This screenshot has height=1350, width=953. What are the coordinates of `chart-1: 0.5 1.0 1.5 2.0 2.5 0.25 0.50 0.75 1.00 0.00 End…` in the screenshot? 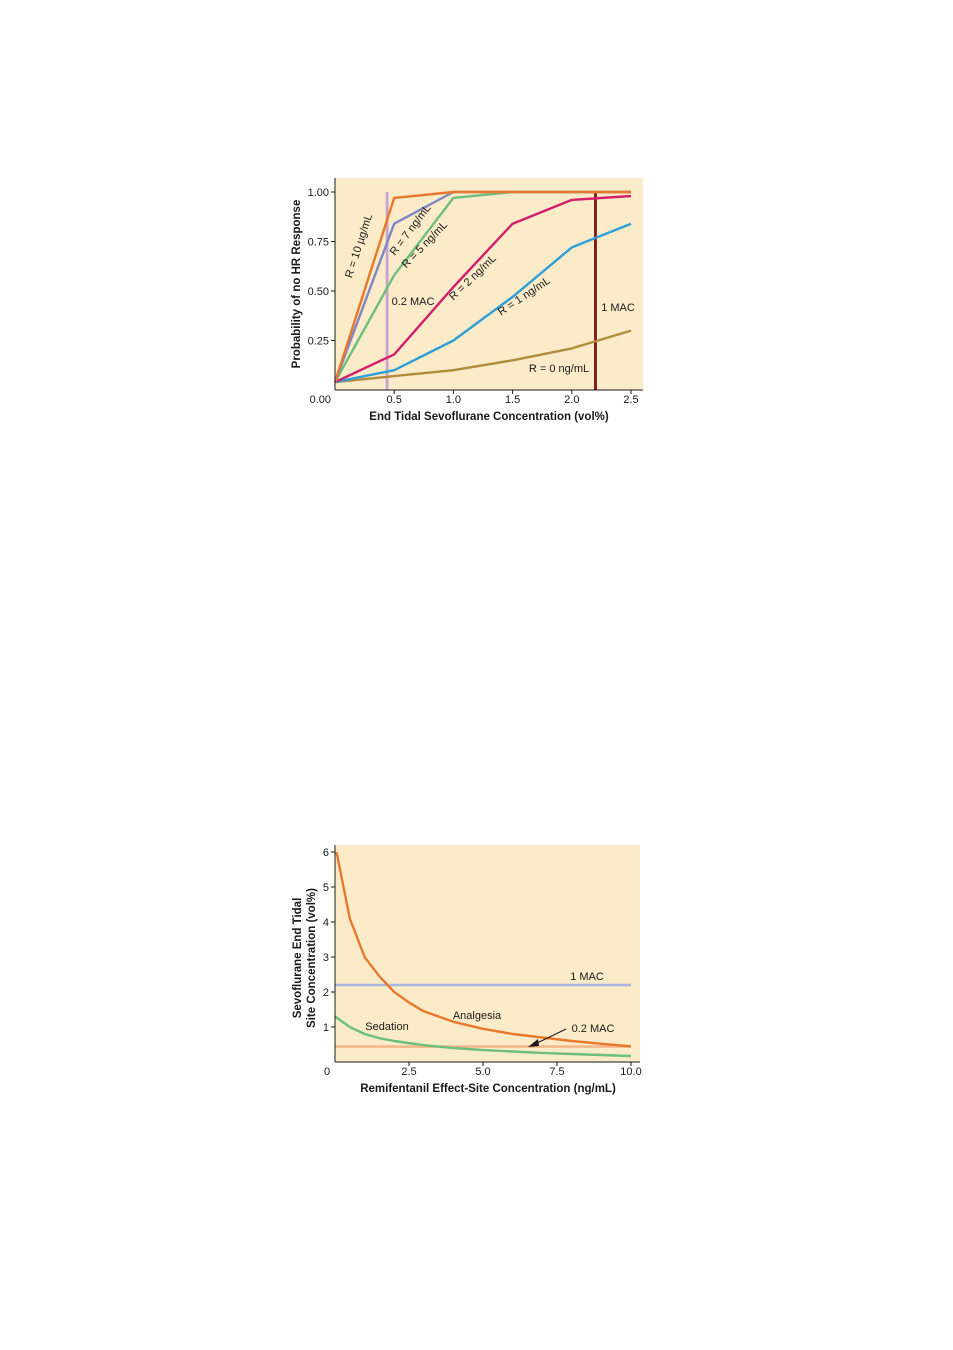 It's located at (467, 300).